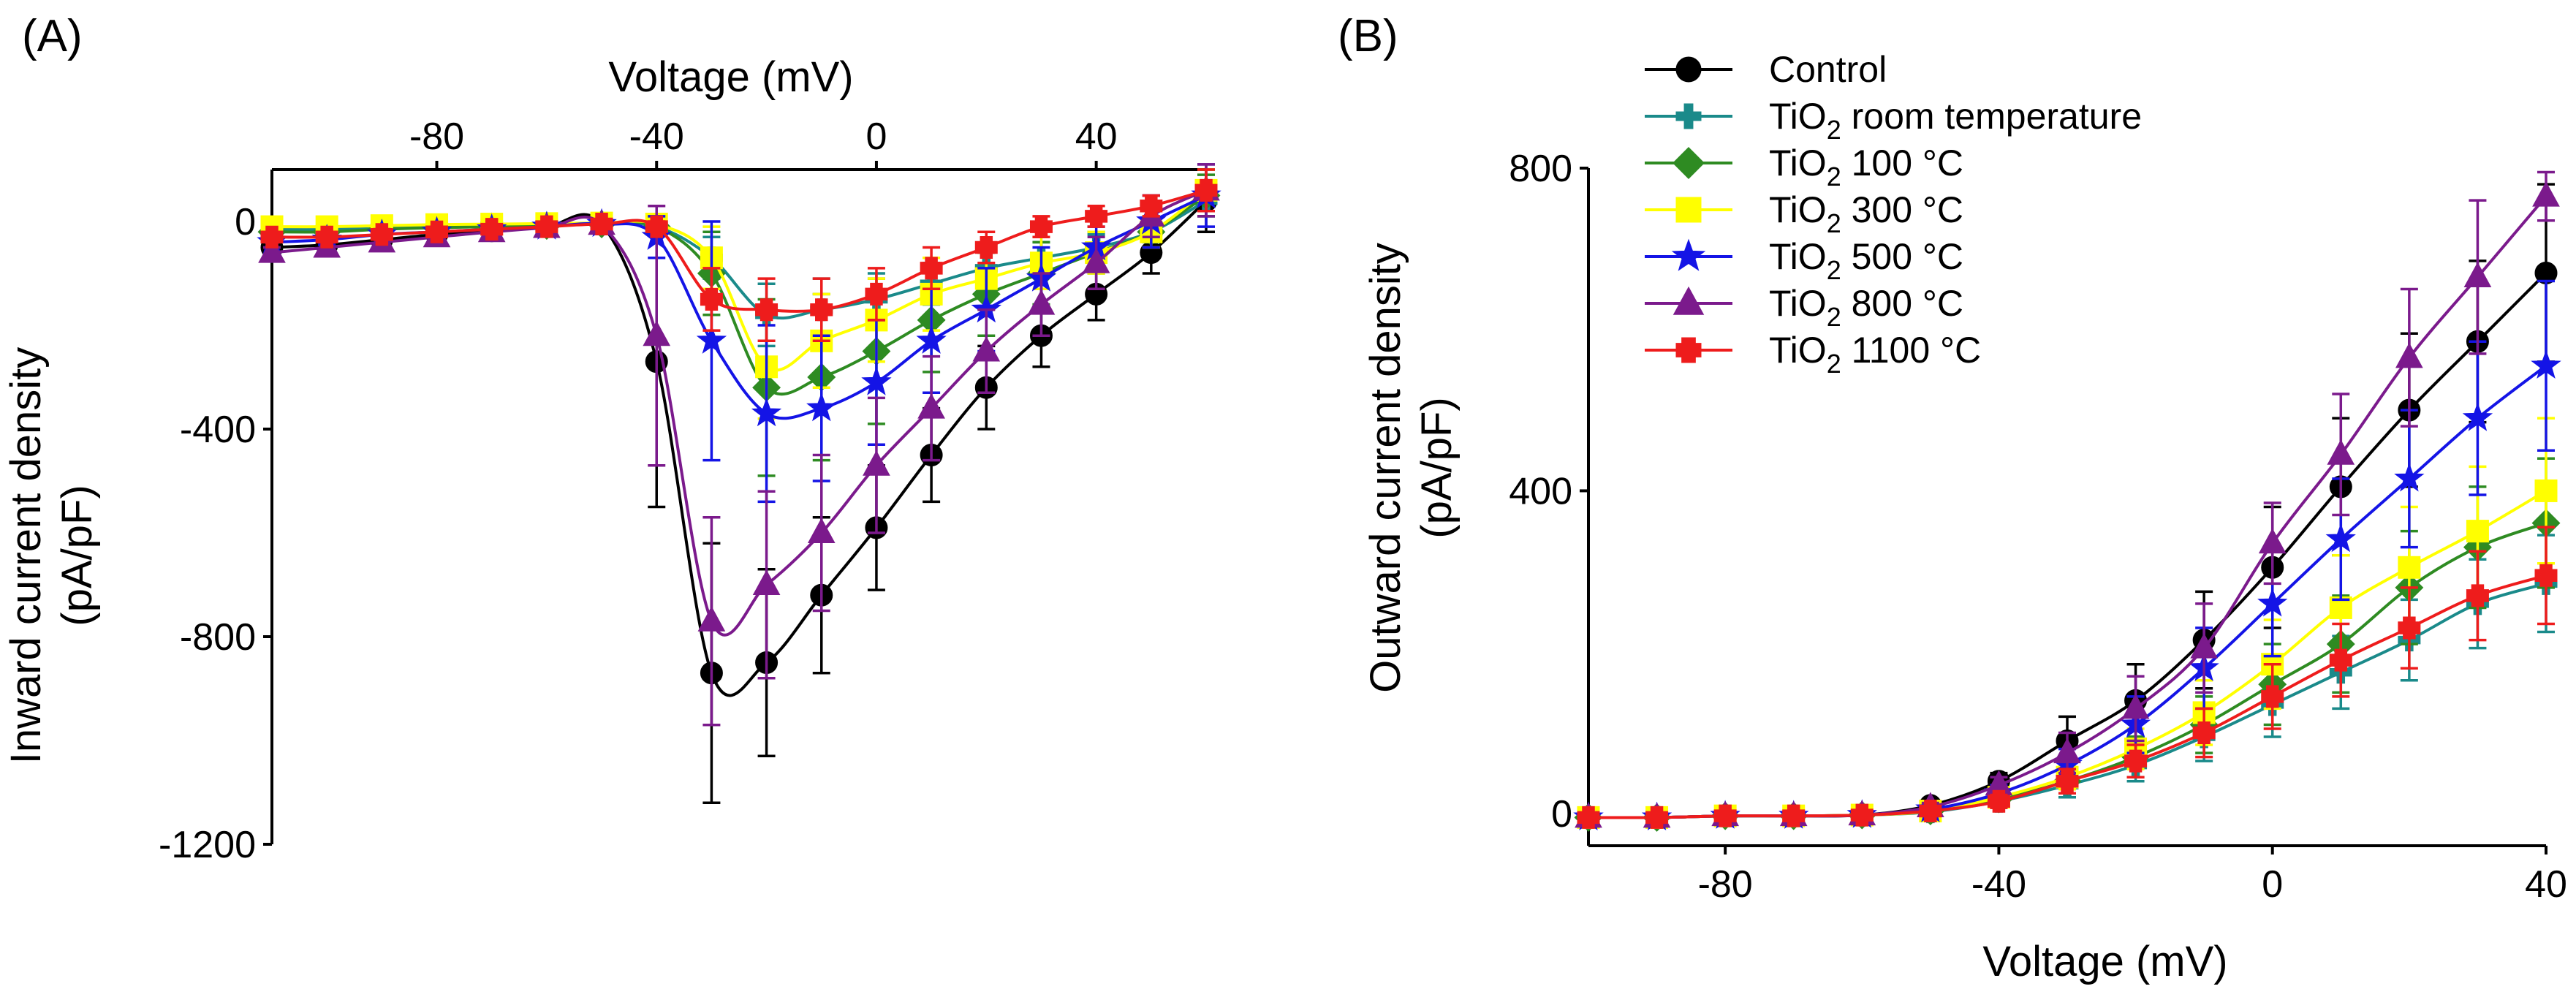 The height and width of the screenshot is (989, 2576). I want to click on panel-a-line-tio2-300-c, so click(739, 280).